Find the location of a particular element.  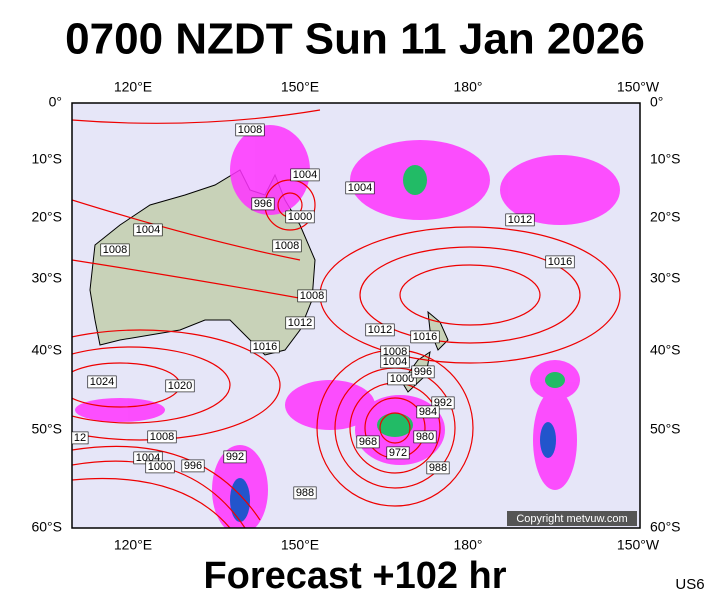

isobar-value: 980 is located at coordinates (425, 437).